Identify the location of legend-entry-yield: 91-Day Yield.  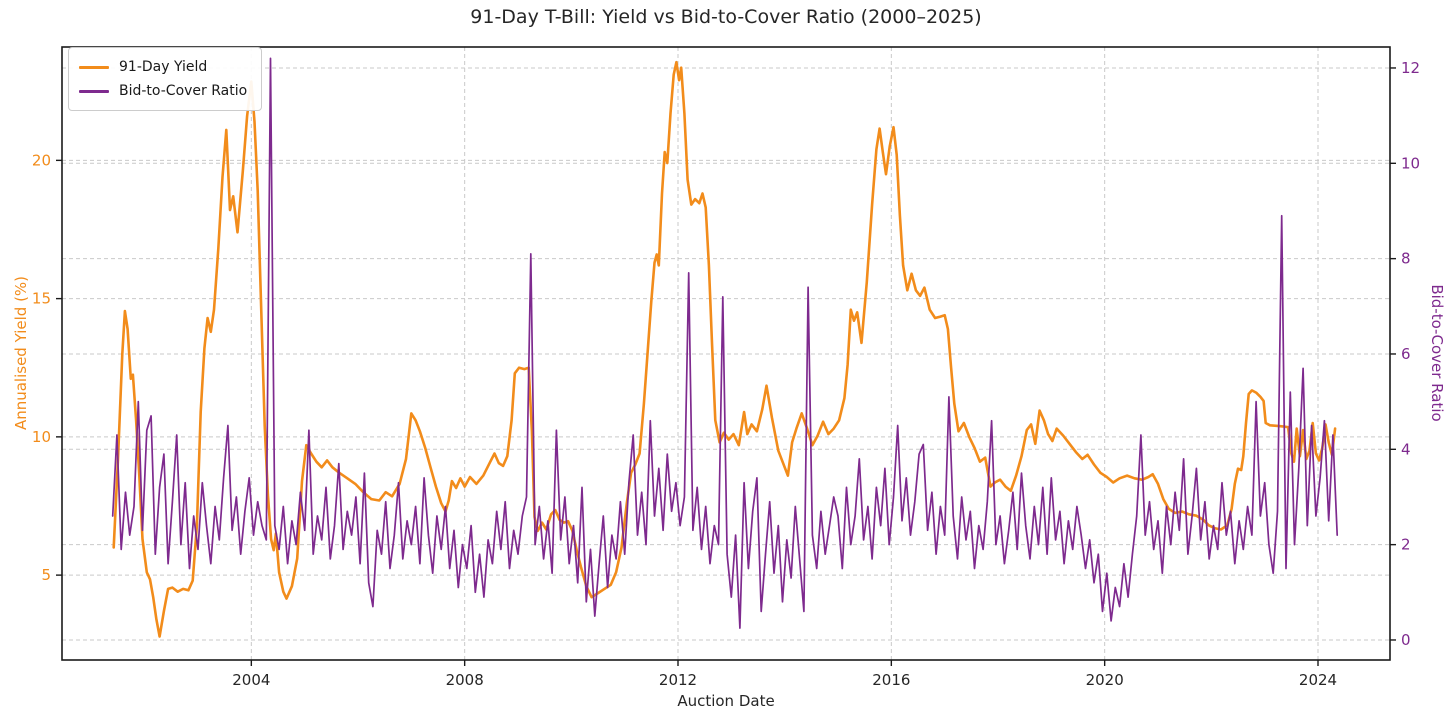
(163, 67).